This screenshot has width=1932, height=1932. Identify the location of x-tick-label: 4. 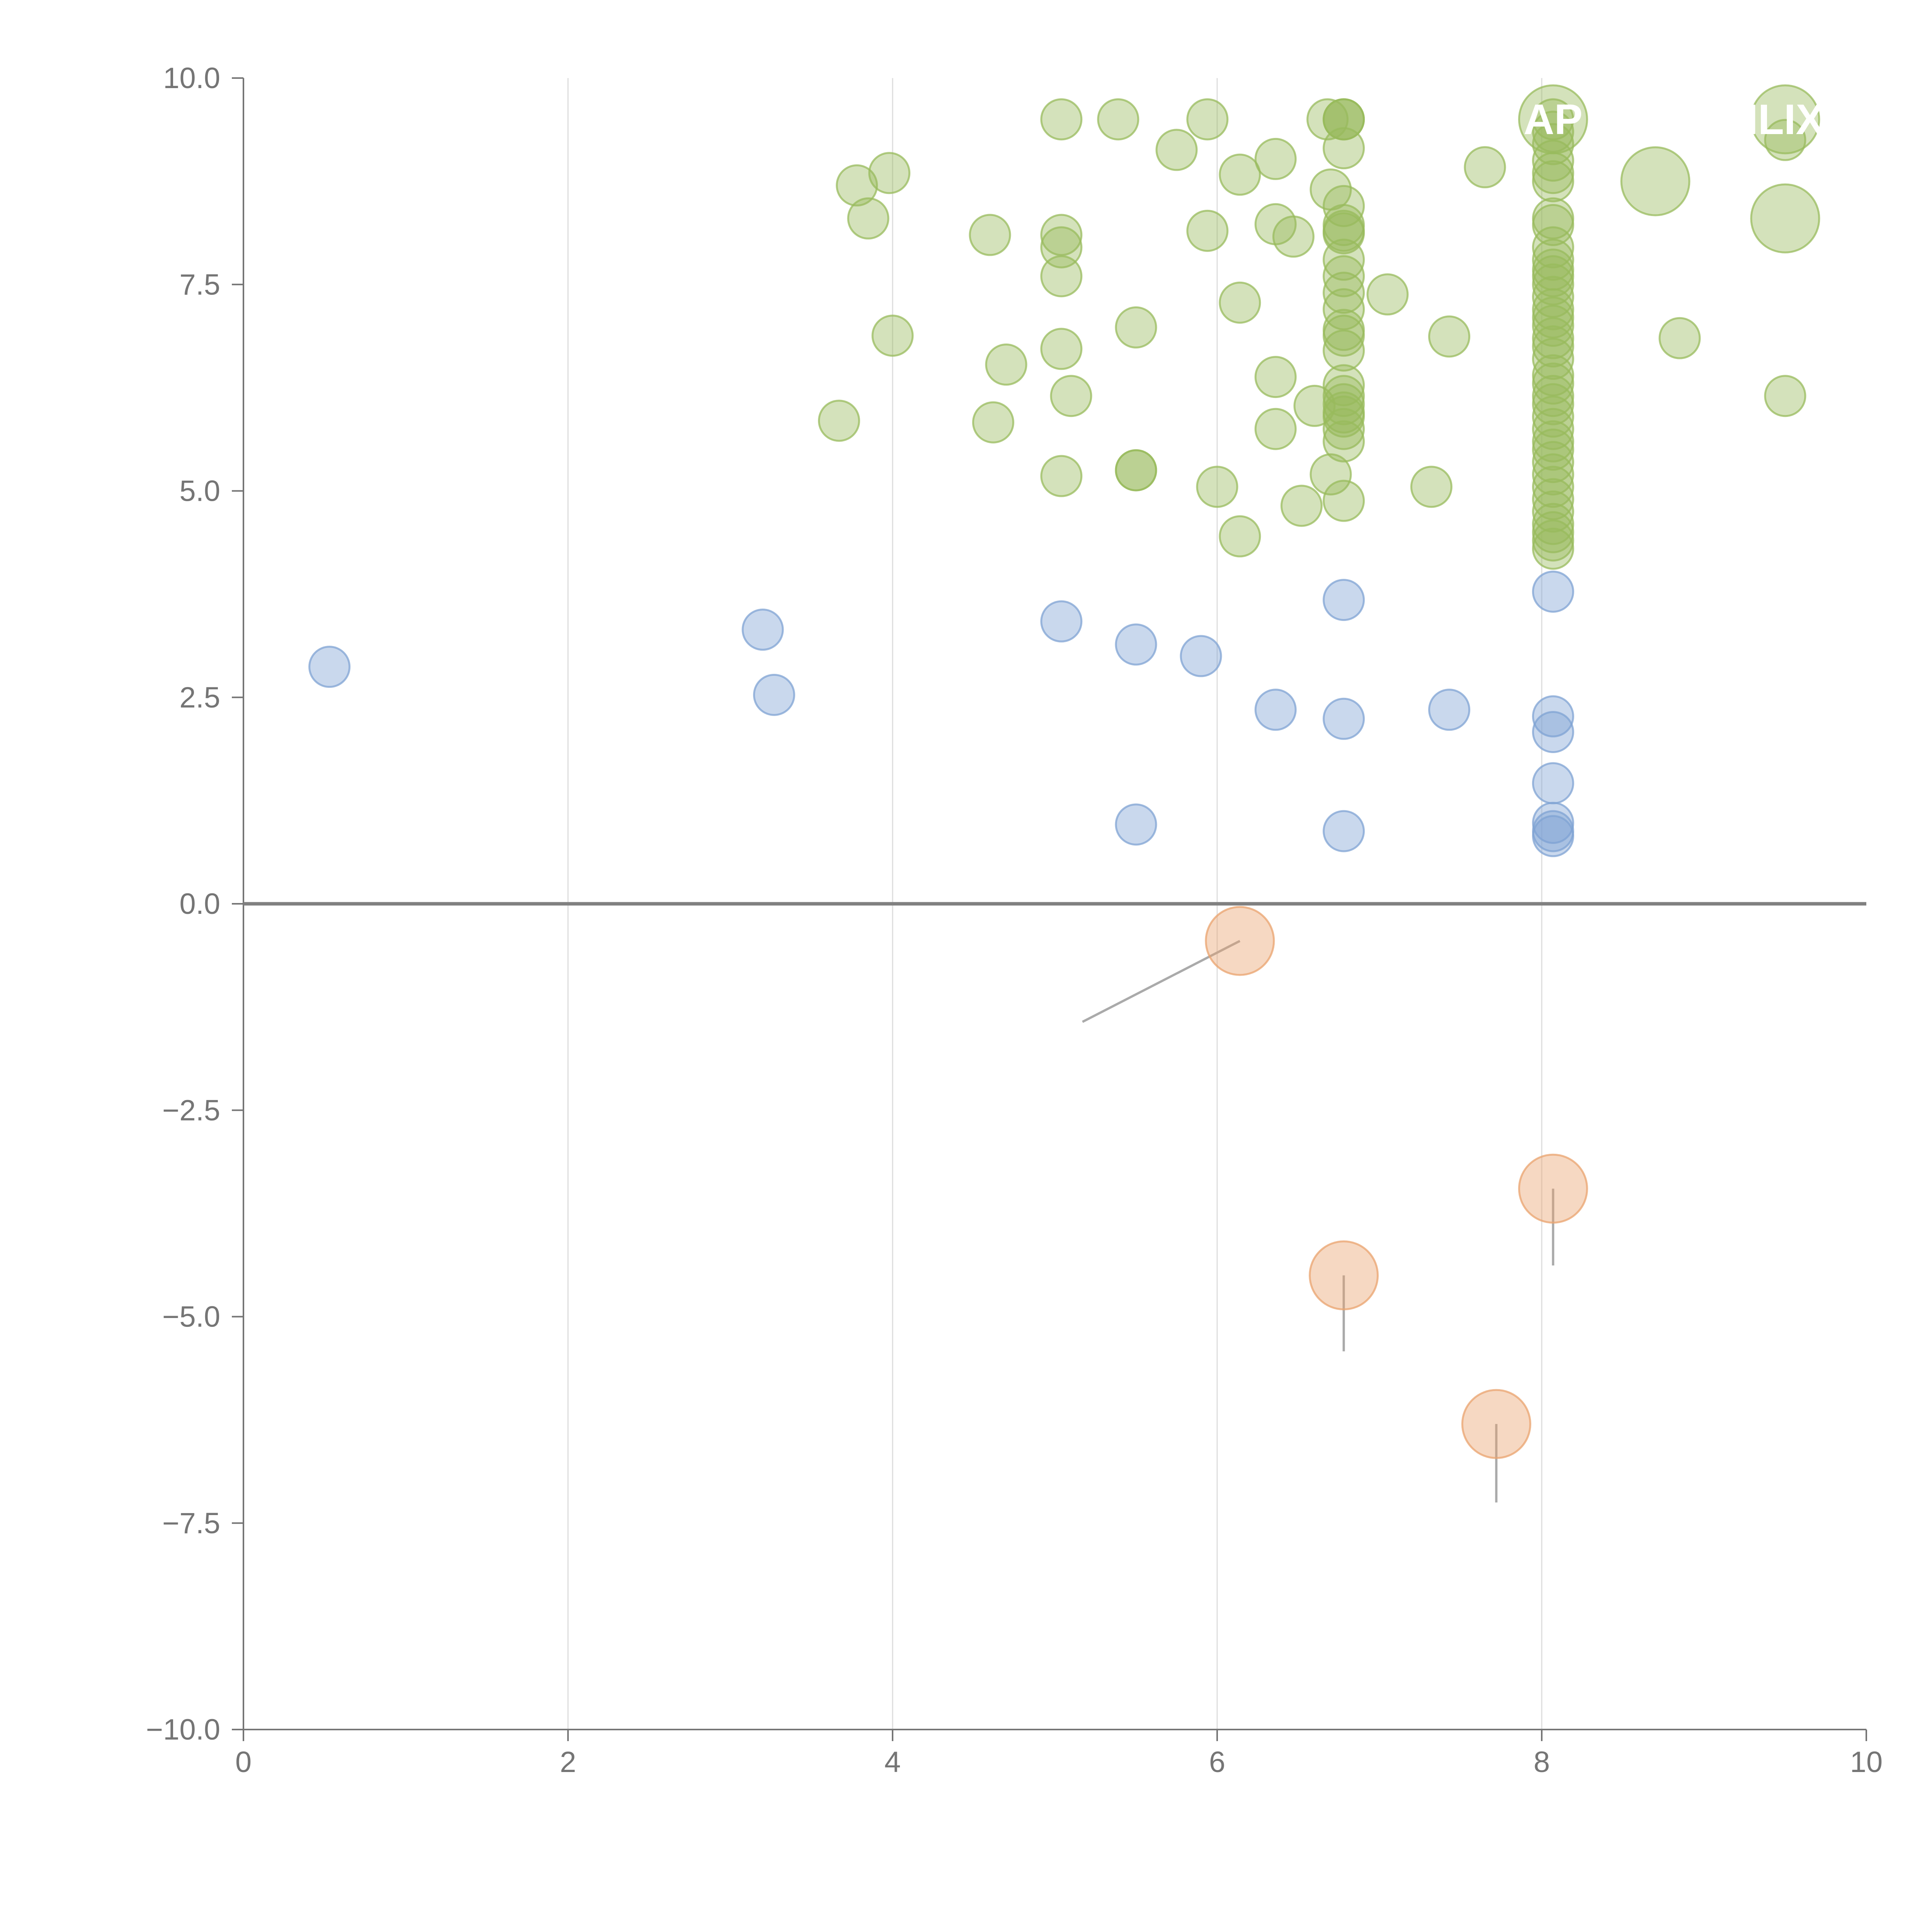
(892, 1763).